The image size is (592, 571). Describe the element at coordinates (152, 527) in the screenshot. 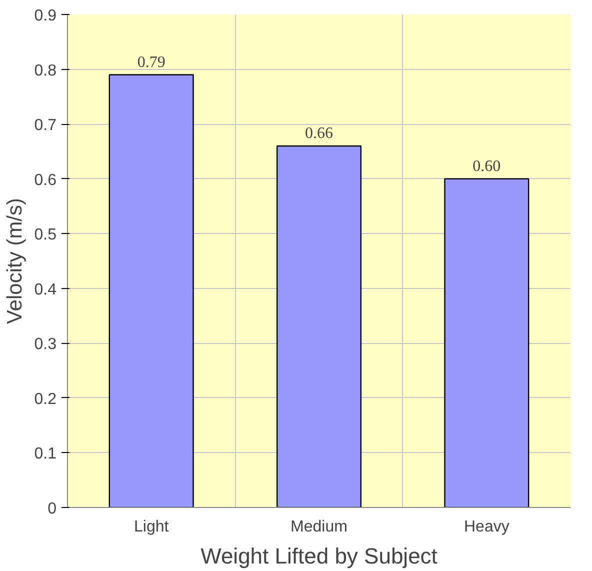

I see `x-tick-label: Light` at that location.